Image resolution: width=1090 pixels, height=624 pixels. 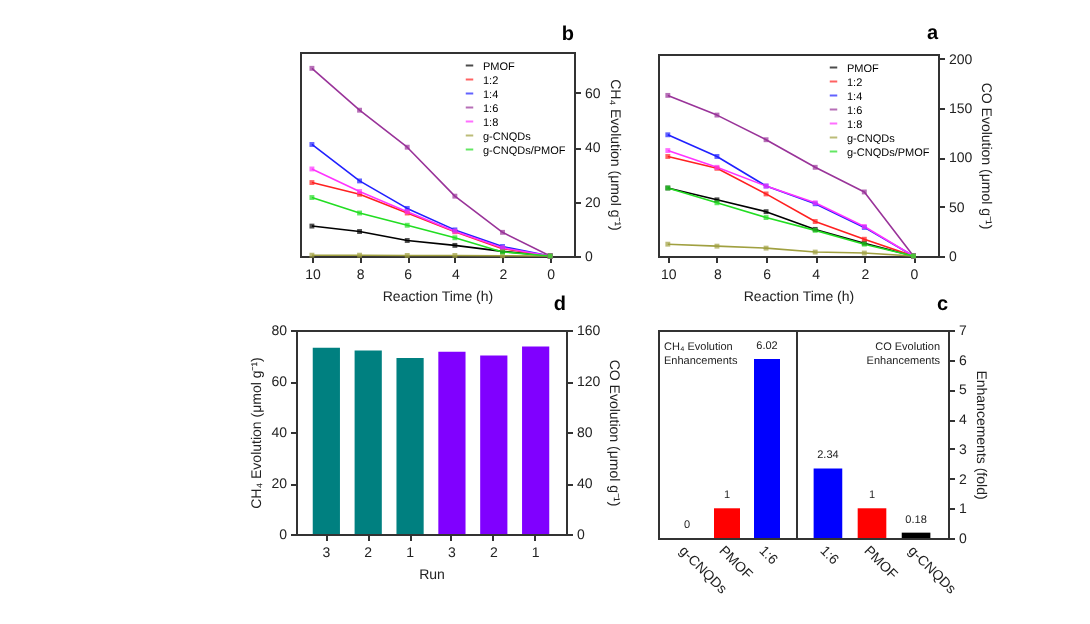 I want to click on chart-title: b, so click(x=567, y=35).